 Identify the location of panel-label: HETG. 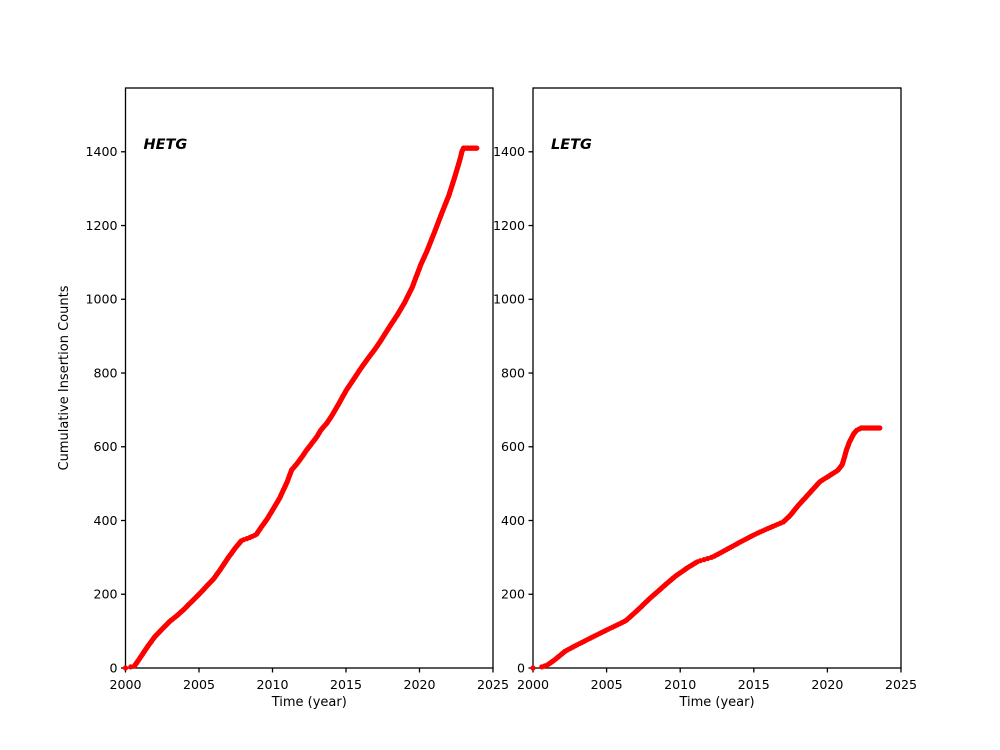
(166, 145).